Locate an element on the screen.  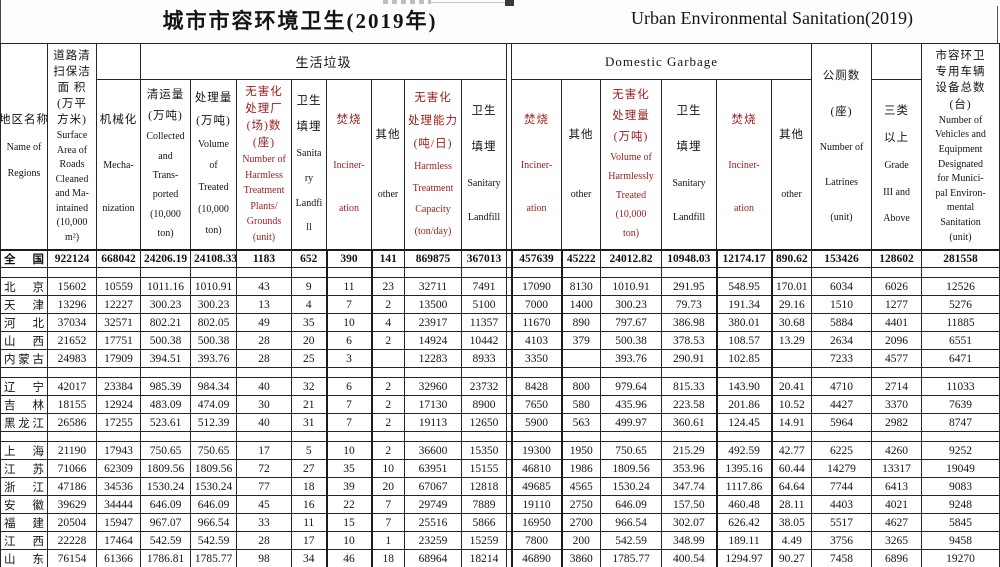
cell-sanitary-landfill-1: 11 is located at coordinates (309, 522).